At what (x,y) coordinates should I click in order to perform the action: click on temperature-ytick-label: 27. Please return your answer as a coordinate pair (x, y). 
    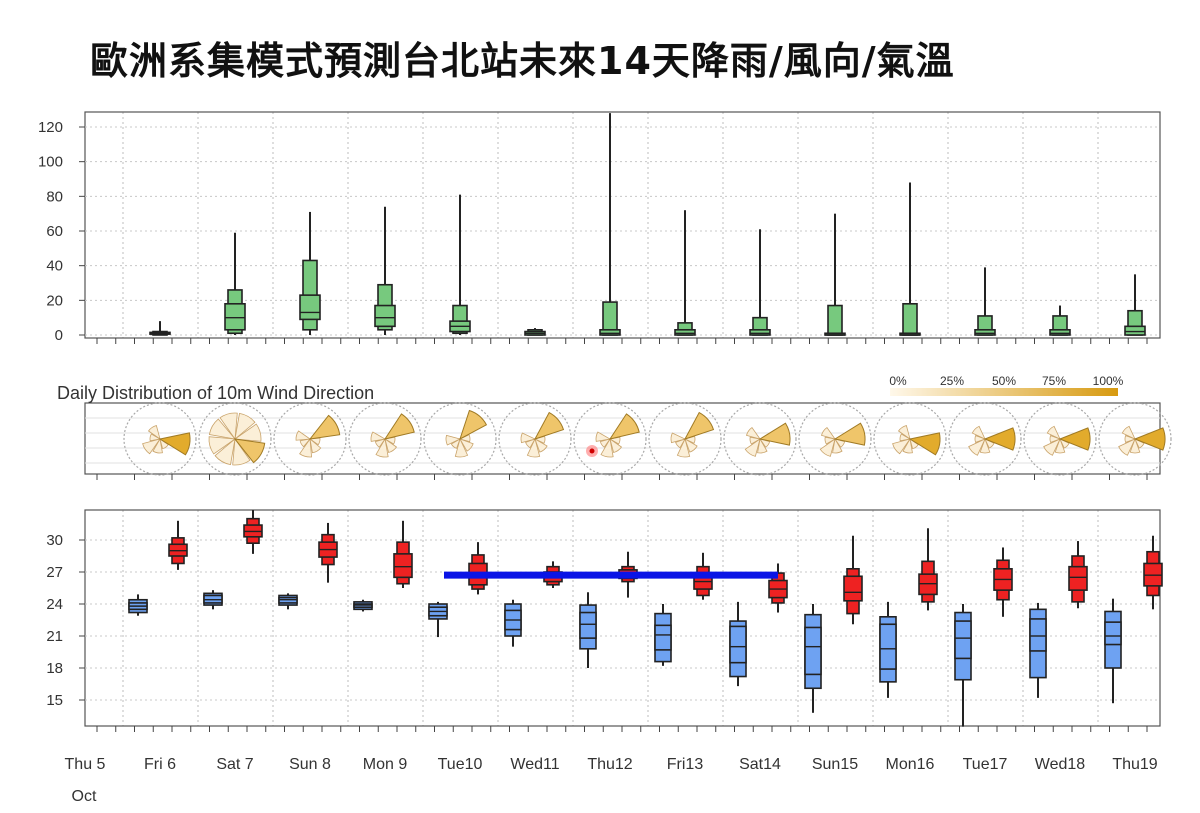
    Looking at the image, I should click on (54, 572).